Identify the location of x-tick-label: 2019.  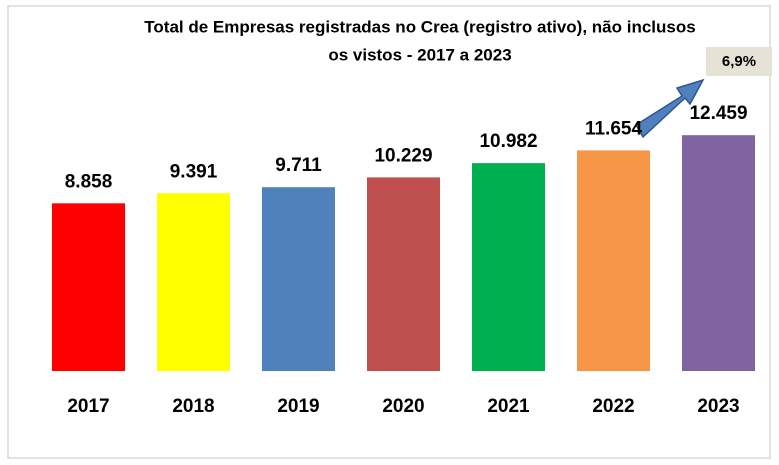
(298, 406).